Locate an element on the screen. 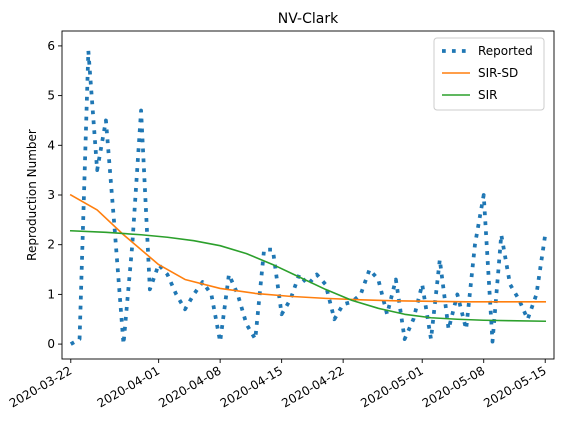  y-tick-label: 5 is located at coordinates (51, 96).